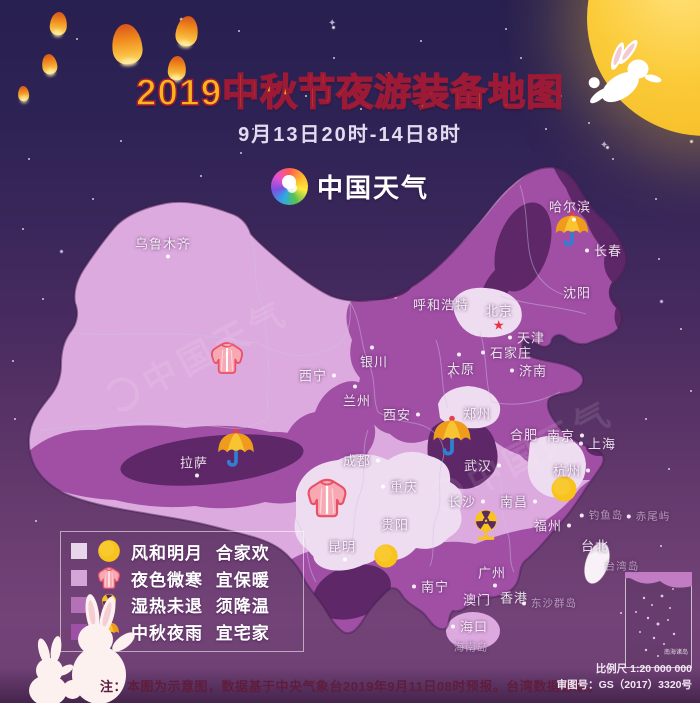 The height and width of the screenshot is (703, 700). Describe the element at coordinates (676, 652) in the screenshot. I see `inset-label: 南海诸岛` at that location.